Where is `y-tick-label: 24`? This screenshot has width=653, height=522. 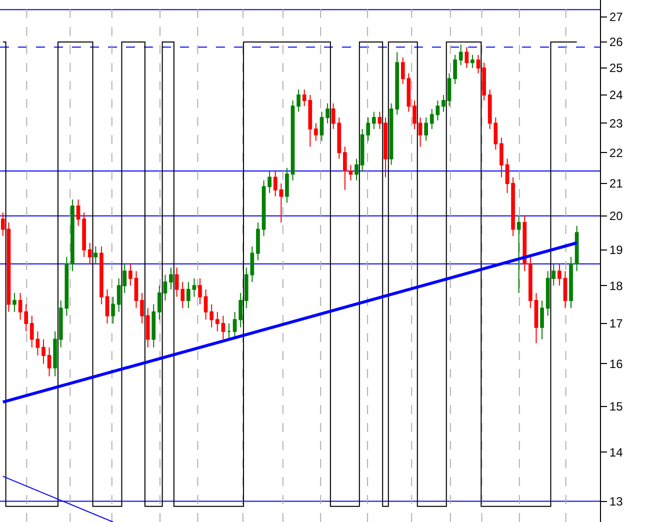 y-tick-label: 24 is located at coordinates (616, 95).